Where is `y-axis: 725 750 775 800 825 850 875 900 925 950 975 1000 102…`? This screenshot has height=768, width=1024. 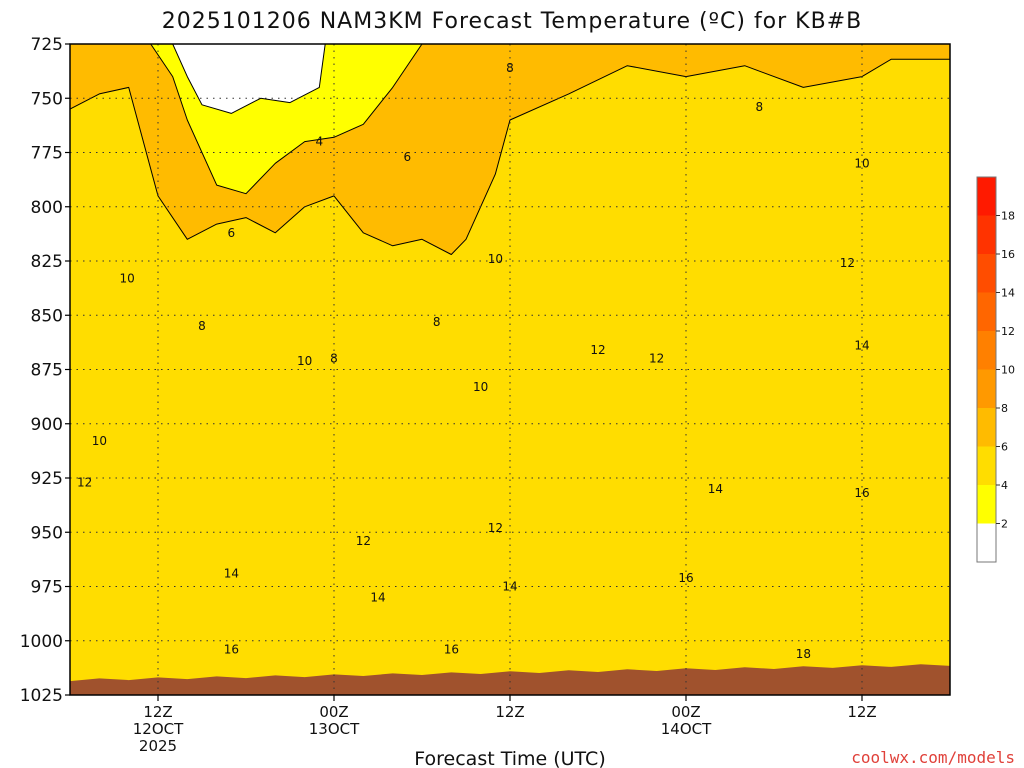 y-axis: 725 750 775 800 825 850 875 900 925 950 975 1000 102… is located at coordinates (45, 370).